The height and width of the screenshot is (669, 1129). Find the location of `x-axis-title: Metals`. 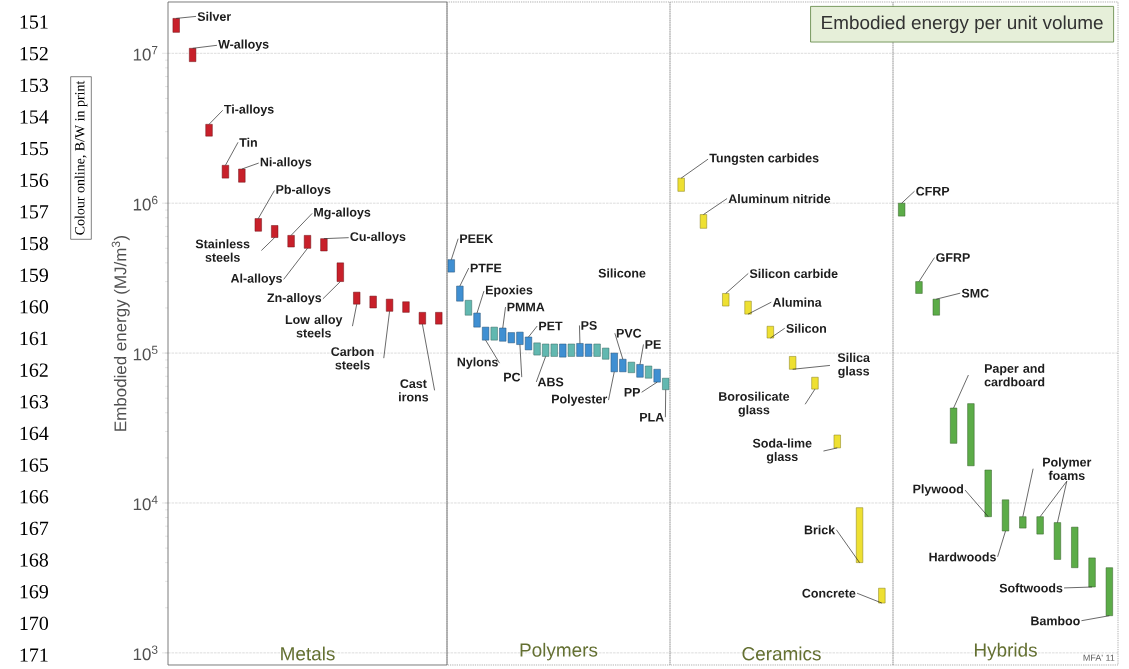

x-axis-title: Metals is located at coordinates (308, 653).